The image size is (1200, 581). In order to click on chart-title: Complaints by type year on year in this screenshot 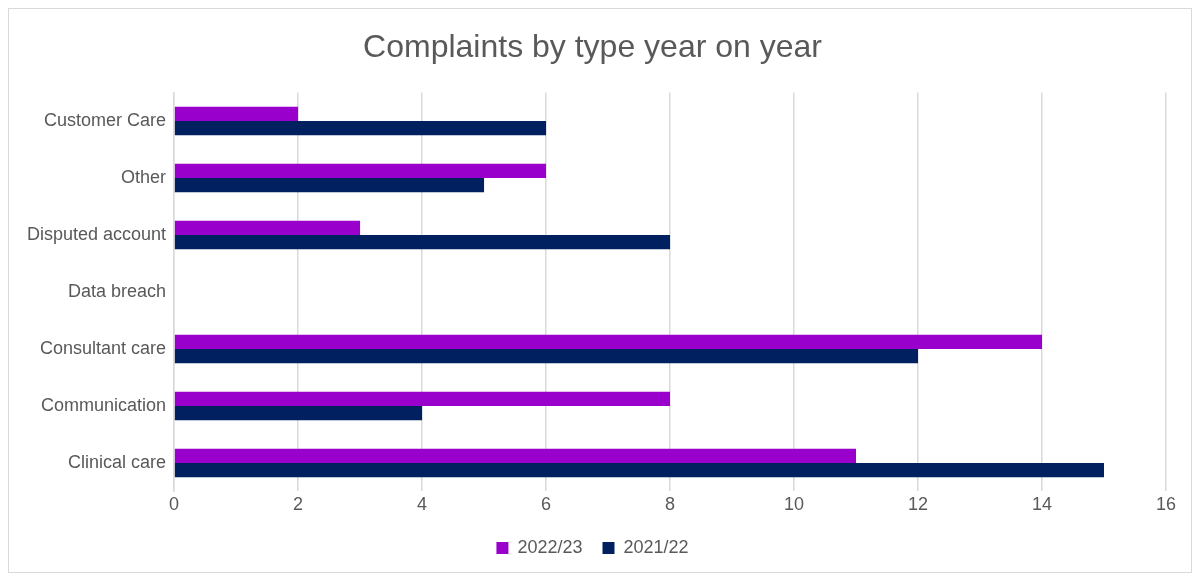, I will do `click(593, 46)`.